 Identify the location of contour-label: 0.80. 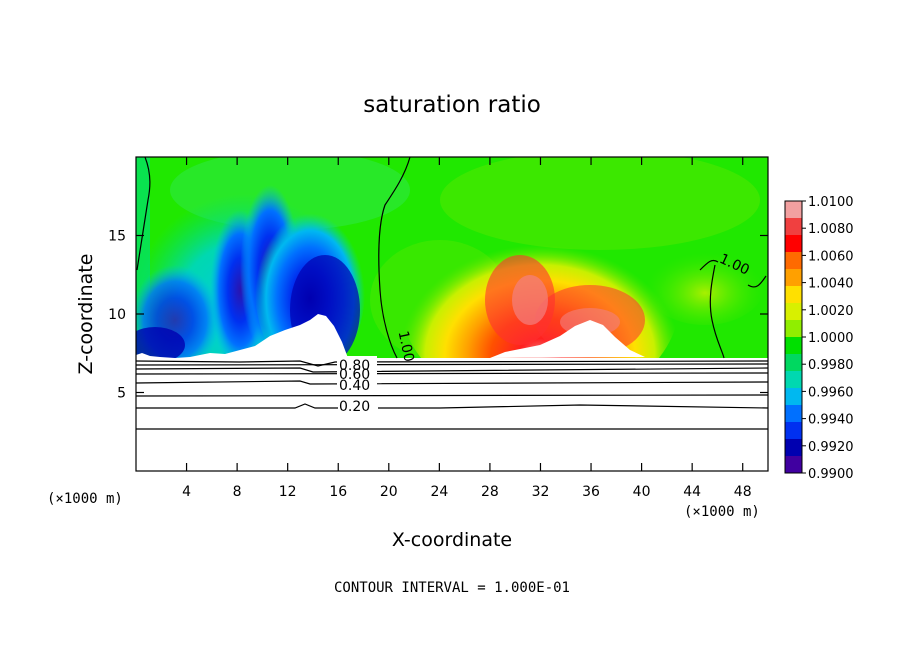
(354, 366).